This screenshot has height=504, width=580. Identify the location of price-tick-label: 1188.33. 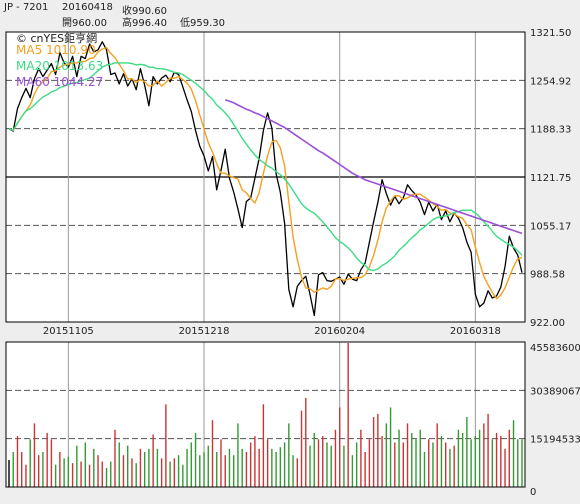
(550, 130).